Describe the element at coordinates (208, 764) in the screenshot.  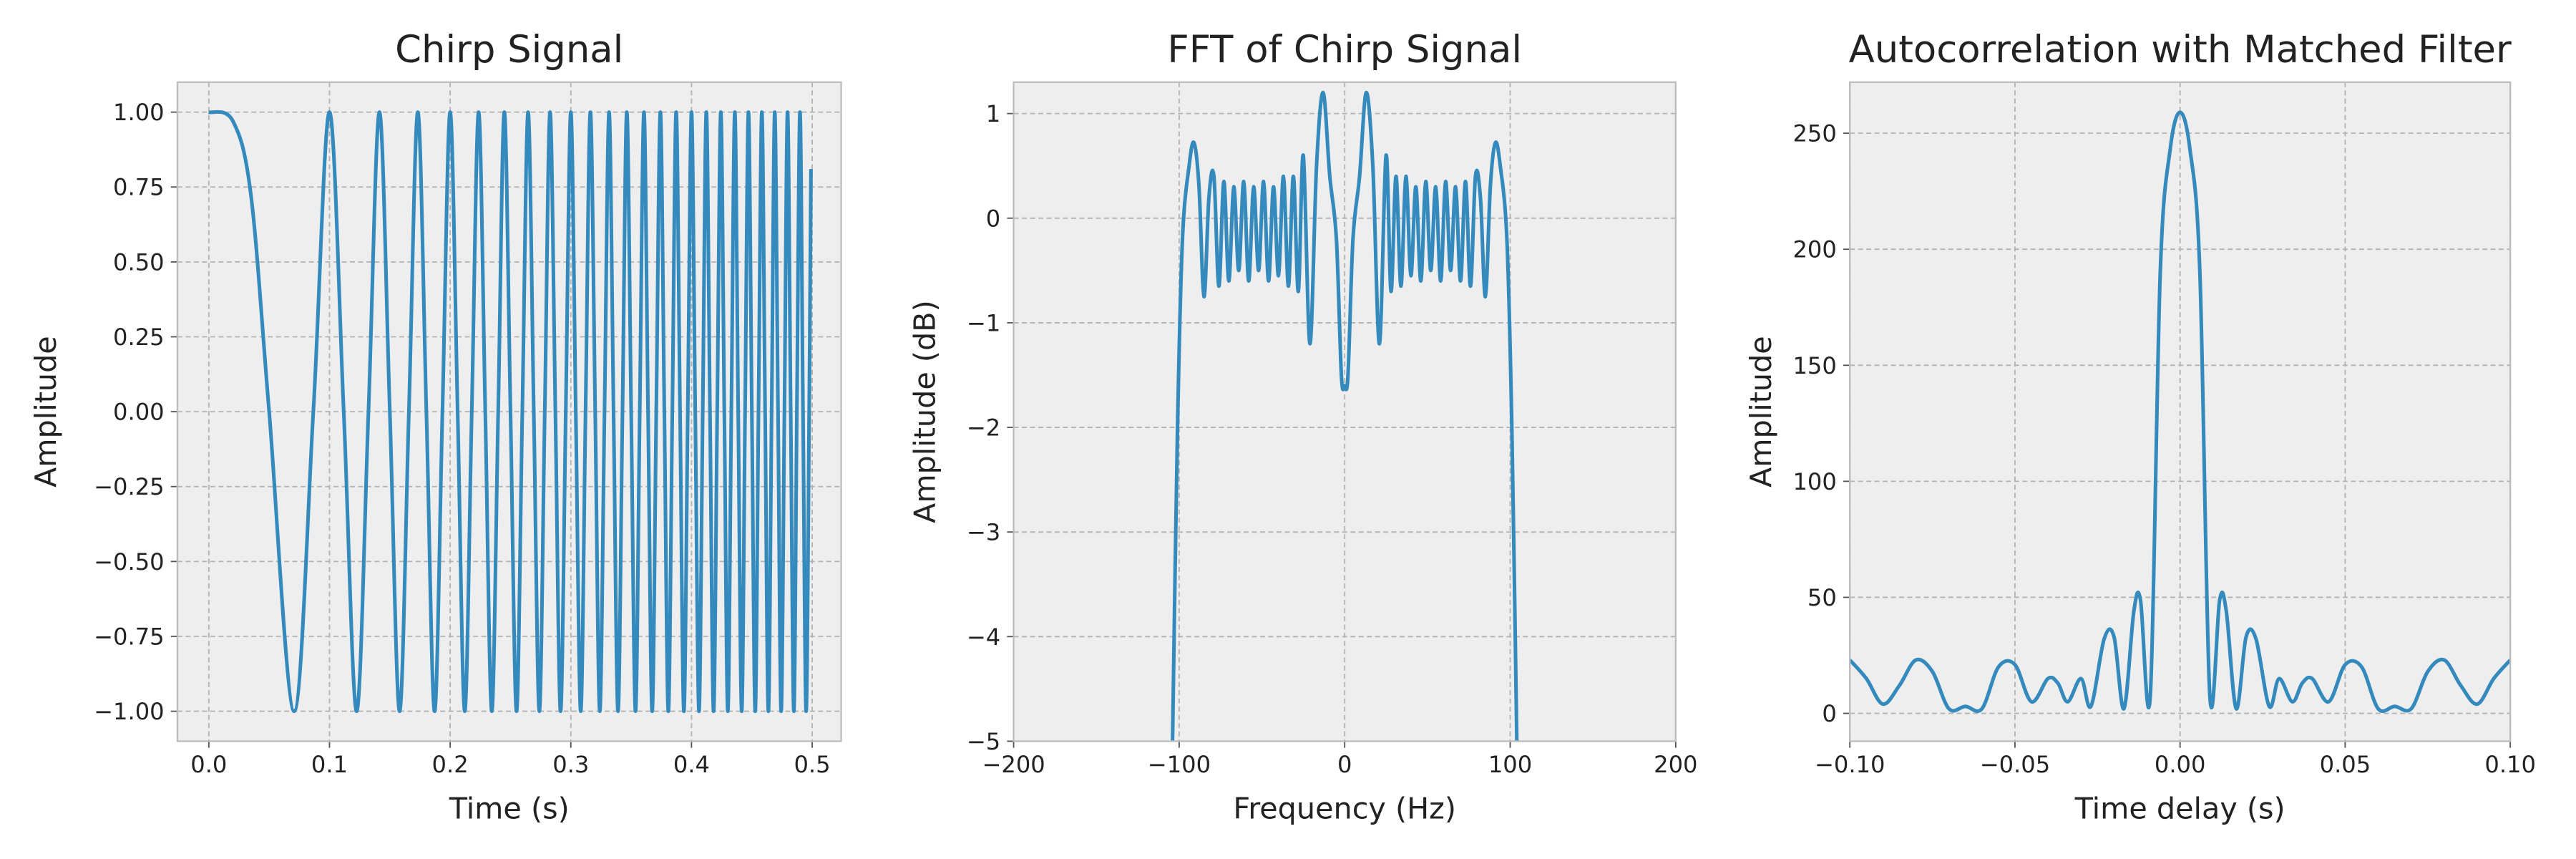
I see `x-tick-label: 0.0` at that location.